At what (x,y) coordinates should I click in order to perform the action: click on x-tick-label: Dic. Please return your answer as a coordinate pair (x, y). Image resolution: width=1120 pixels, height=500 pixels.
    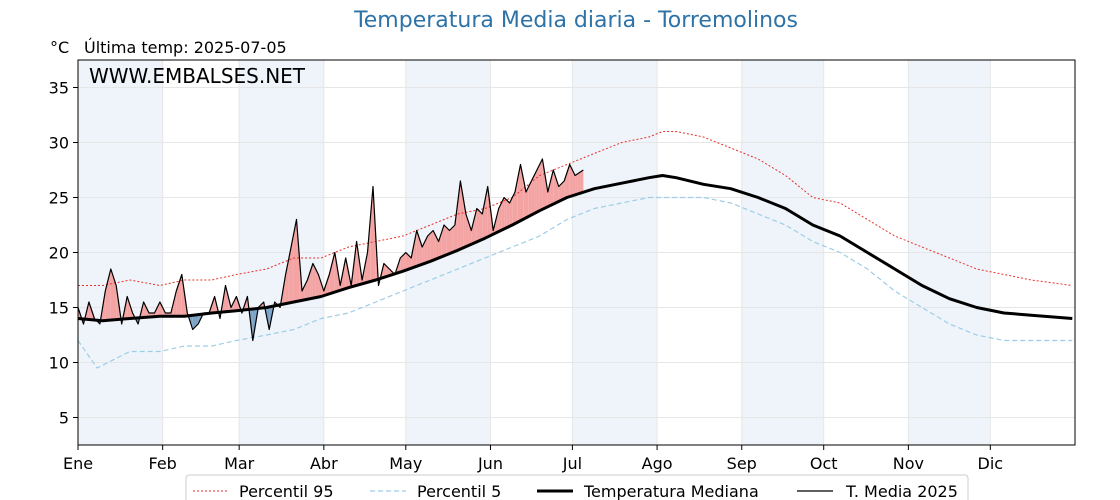
    Looking at the image, I should click on (991, 463).